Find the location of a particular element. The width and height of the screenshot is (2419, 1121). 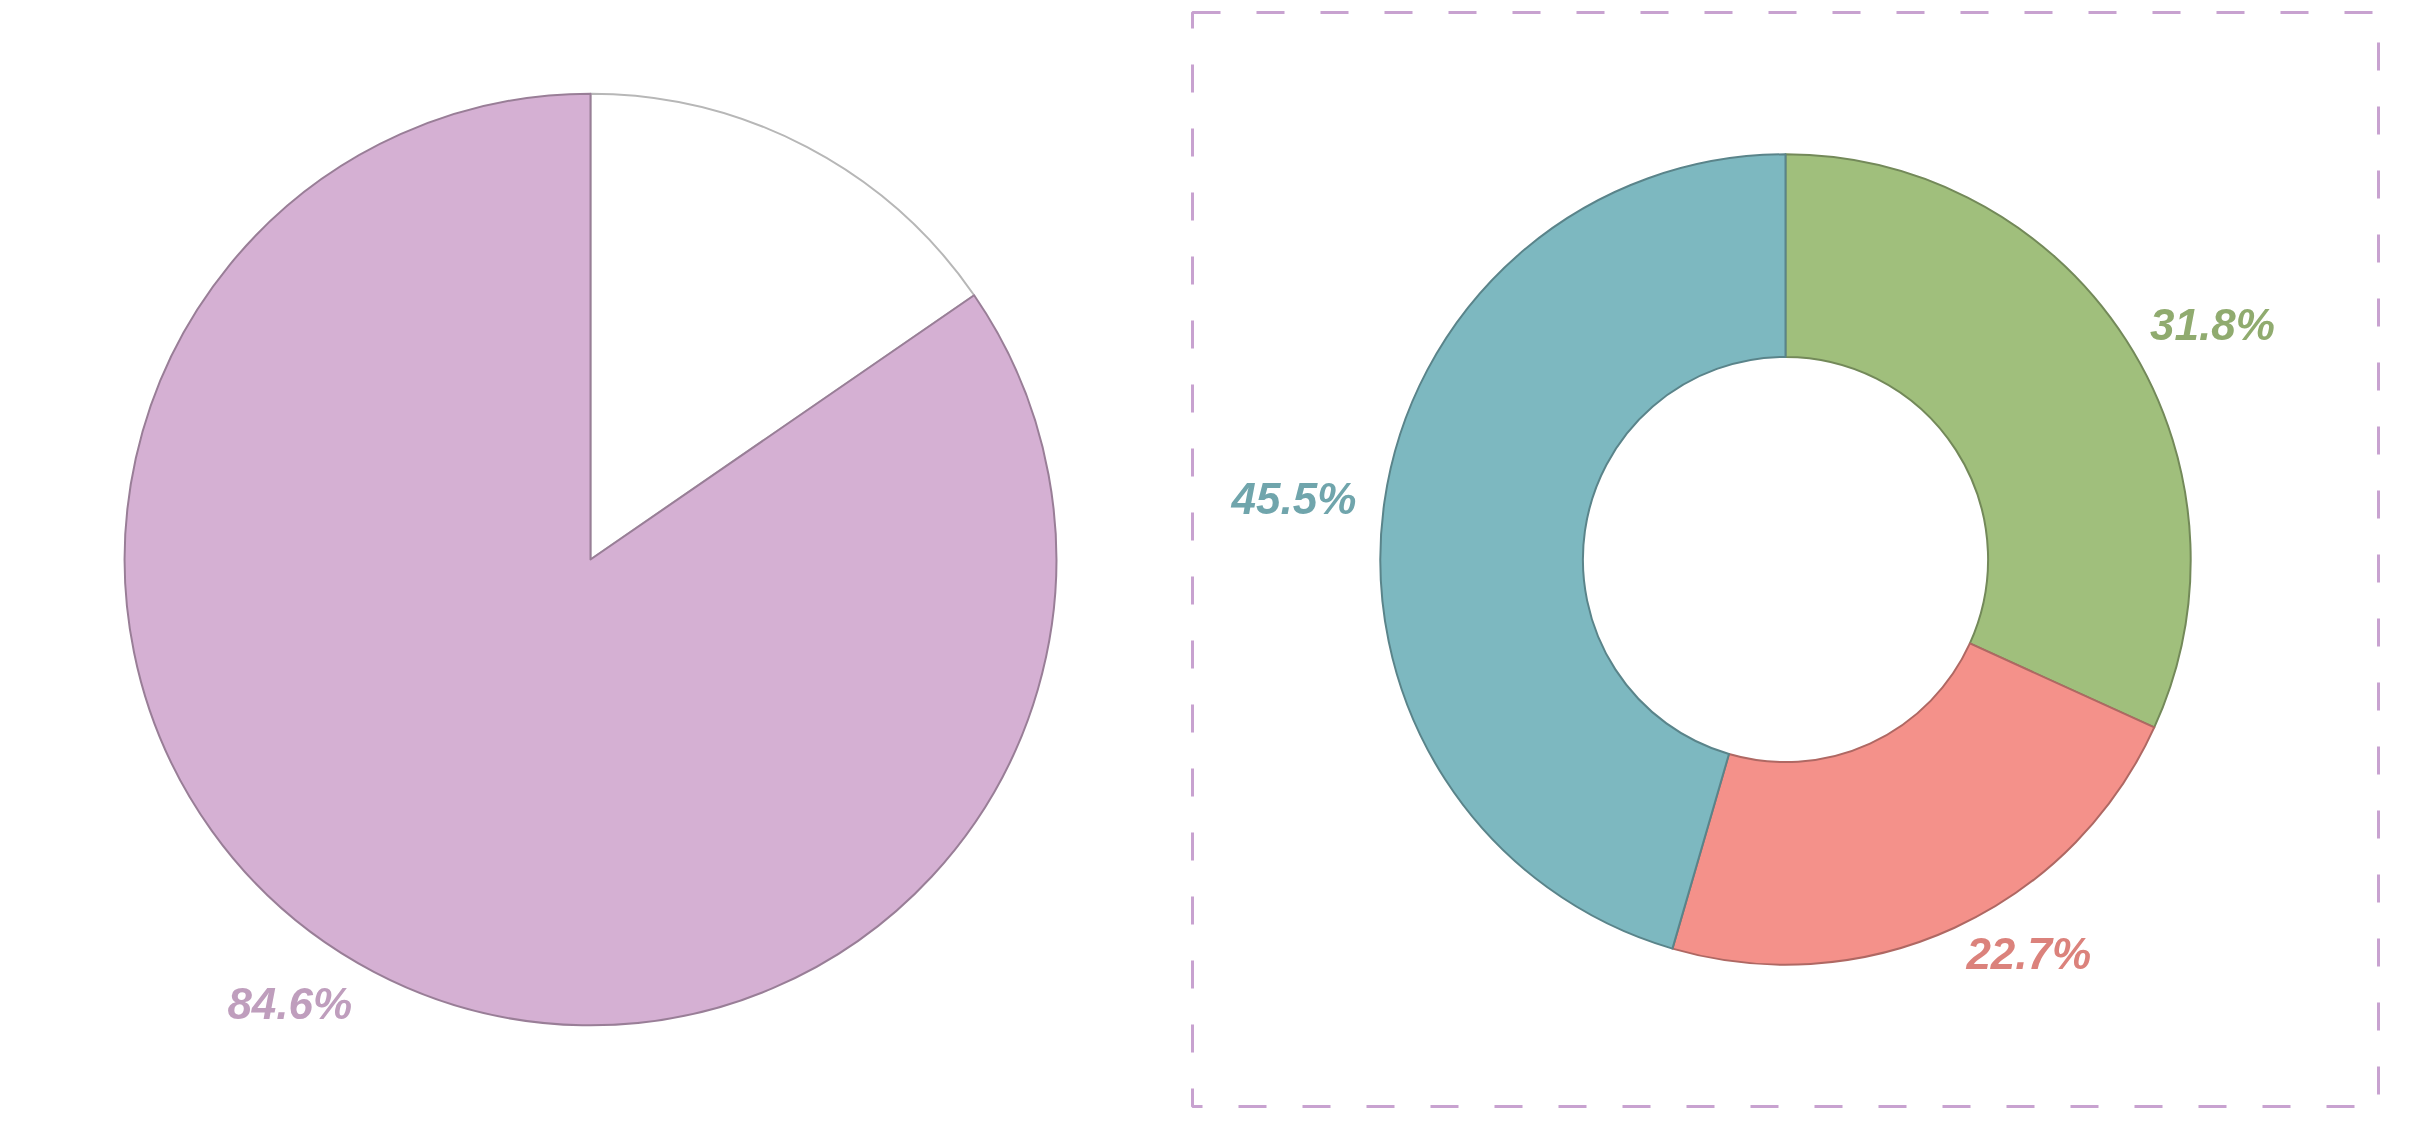

data-label: 31.8% is located at coordinates (2212, 325).